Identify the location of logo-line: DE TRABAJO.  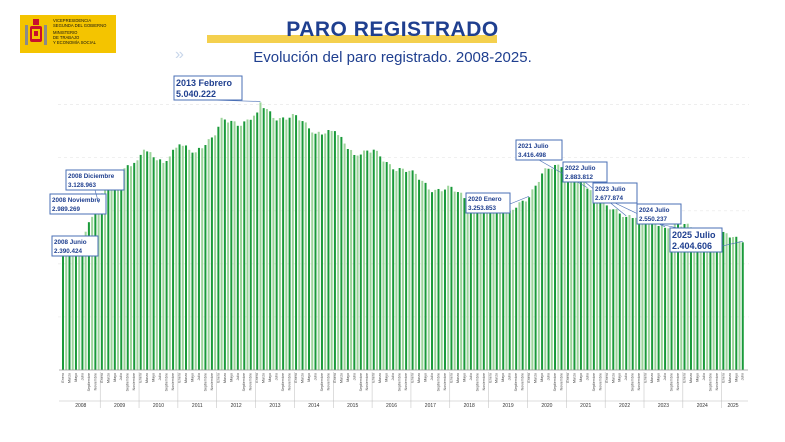
(66, 37).